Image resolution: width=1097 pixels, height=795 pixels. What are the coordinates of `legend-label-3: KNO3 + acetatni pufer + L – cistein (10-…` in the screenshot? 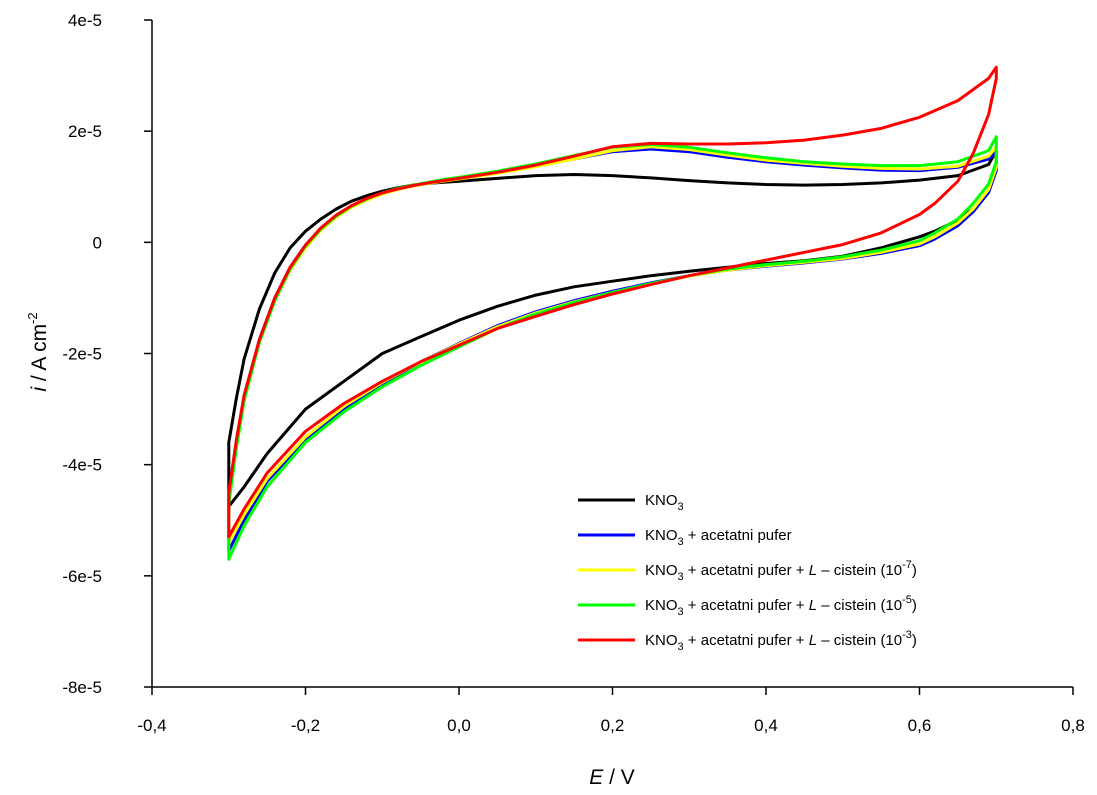 It's located at (781, 571).